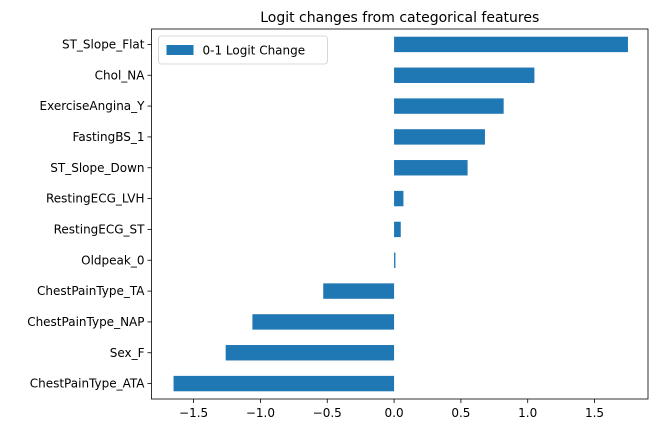  What do you see at coordinates (180, 50) in the screenshot?
I see `legend-swatch` at bounding box center [180, 50].